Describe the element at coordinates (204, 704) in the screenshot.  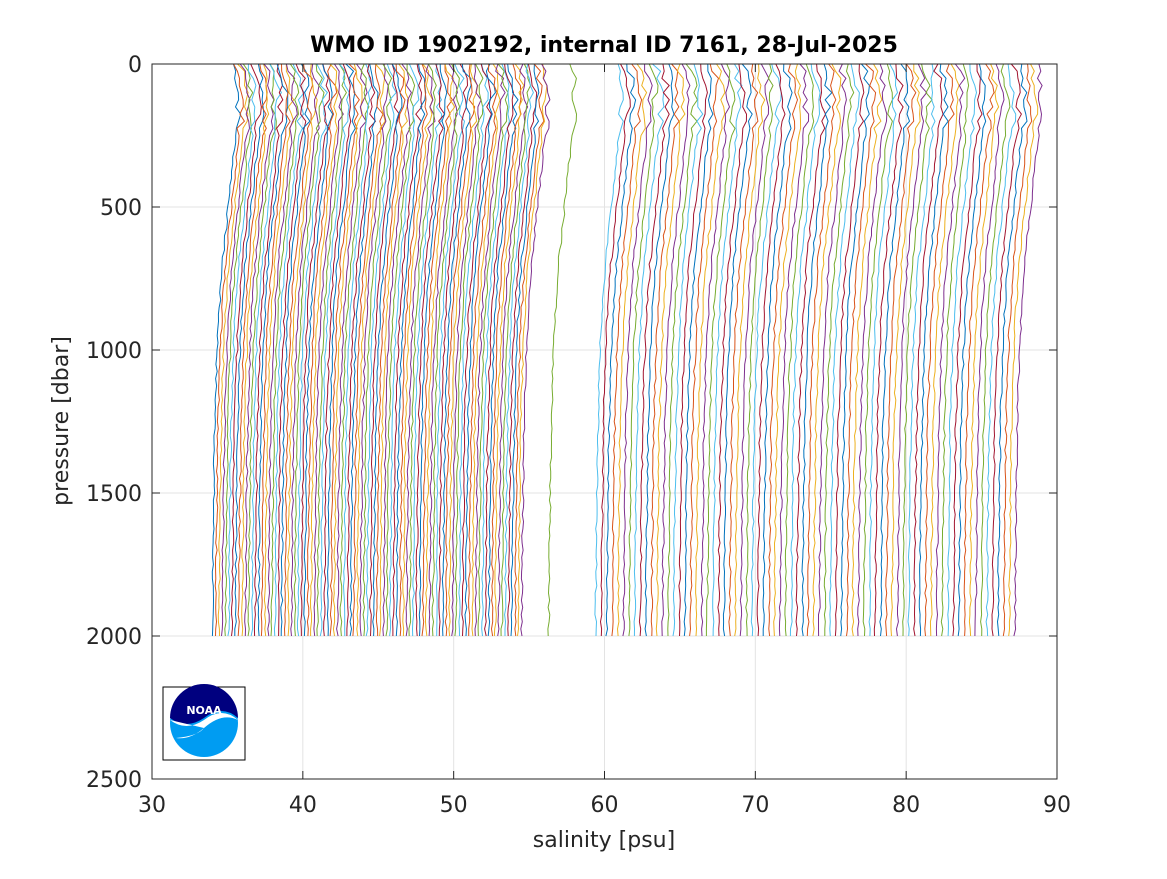
I see `logo-top` at that location.